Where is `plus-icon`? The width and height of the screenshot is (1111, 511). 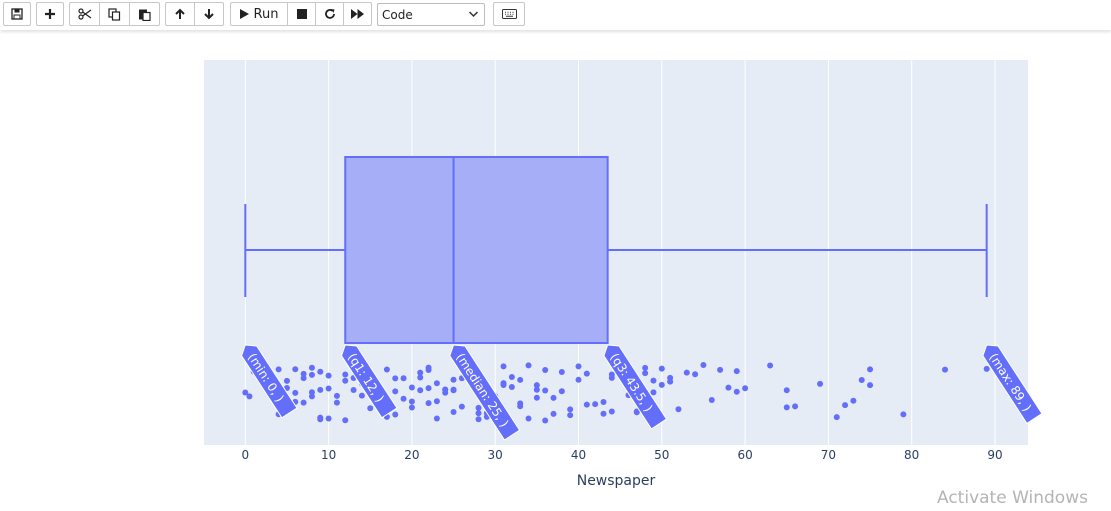 plus-icon is located at coordinates (50, 14).